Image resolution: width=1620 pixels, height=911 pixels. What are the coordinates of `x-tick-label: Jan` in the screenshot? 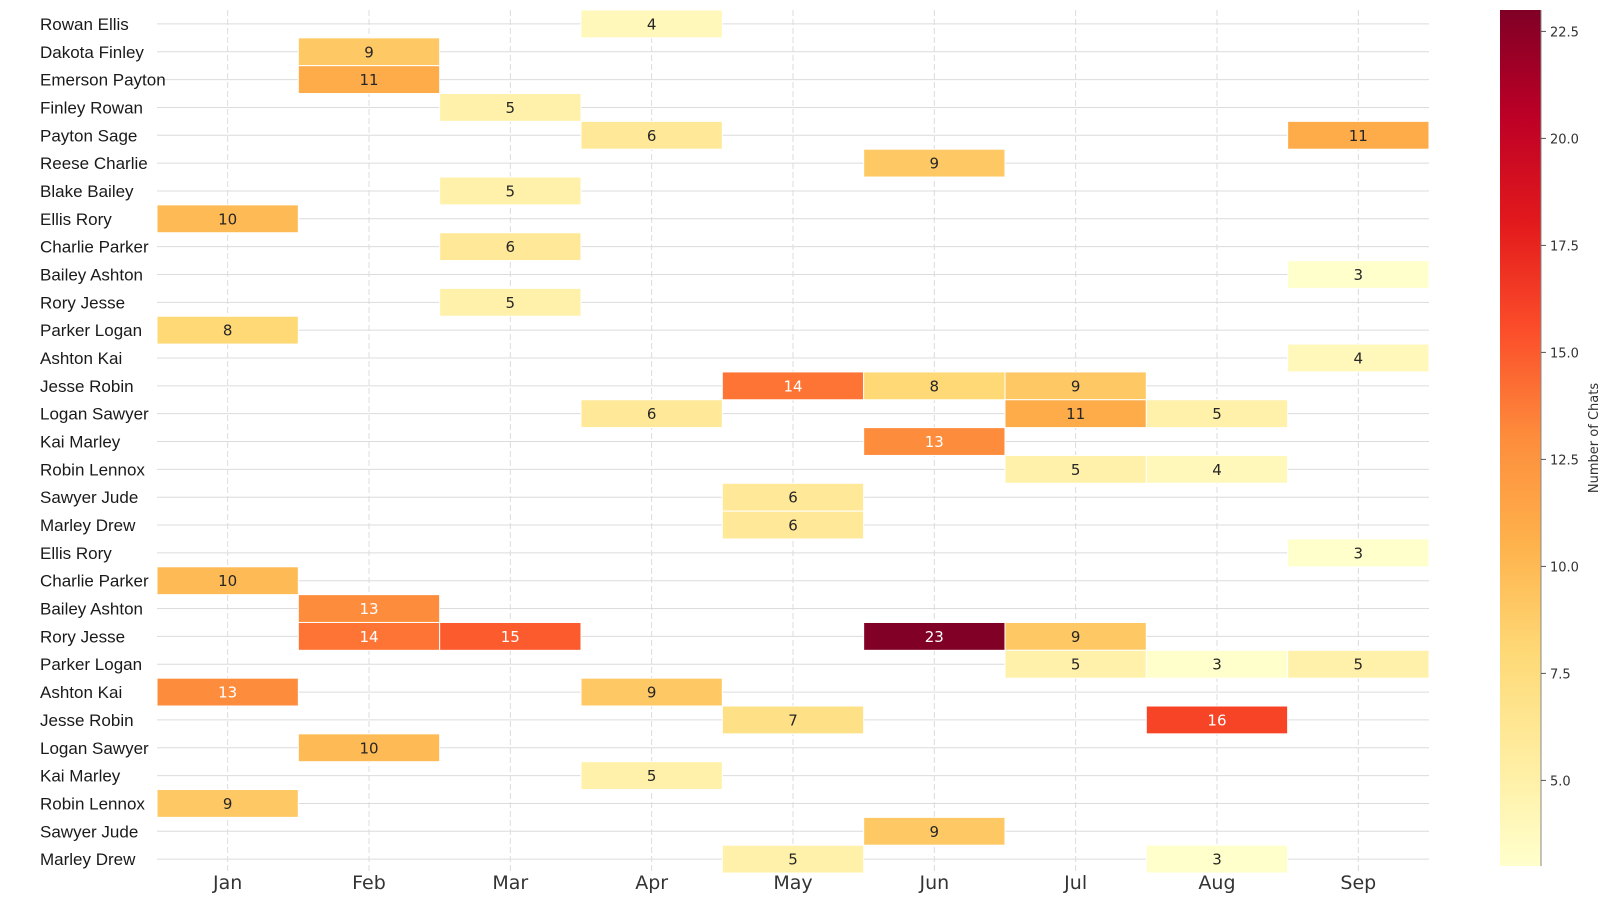 It's located at (227, 883).